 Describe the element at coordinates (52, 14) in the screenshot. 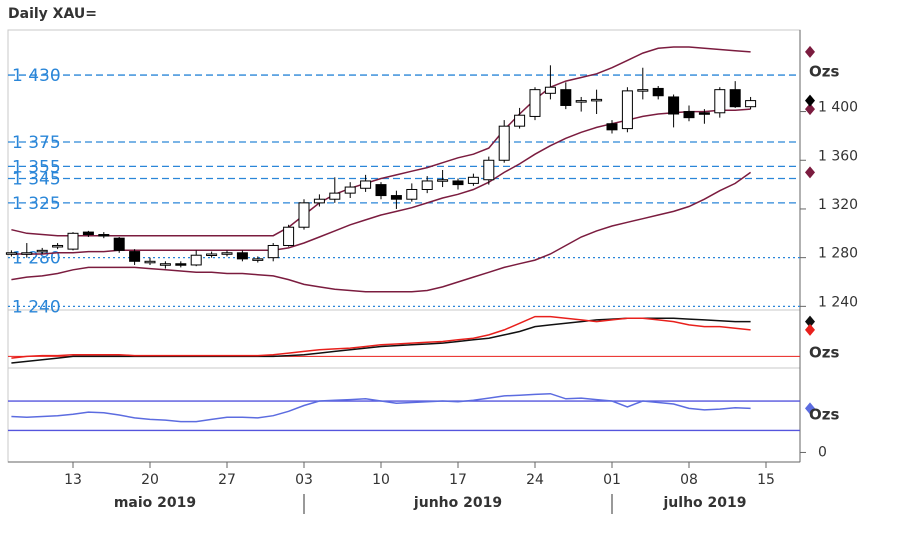

I see `chart-title: Daily XAU=` at that location.